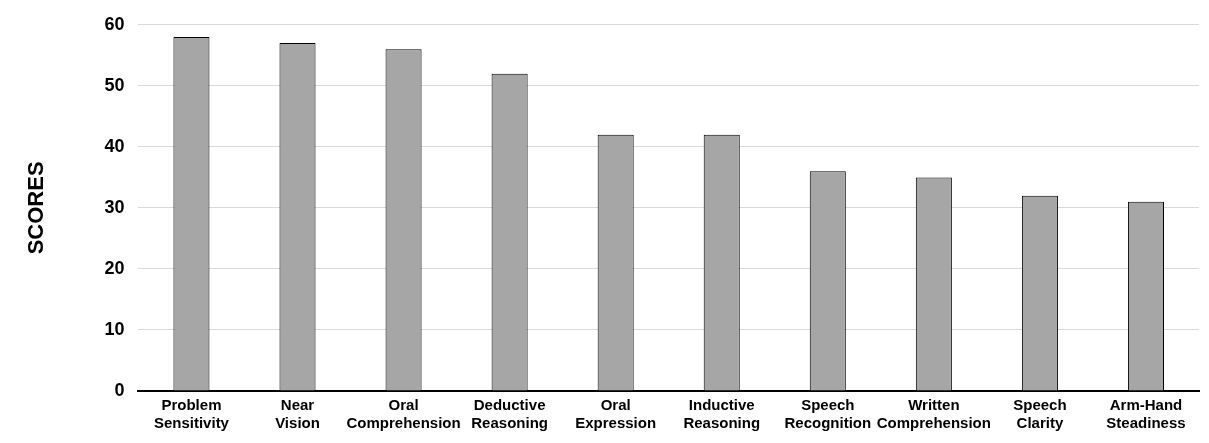  What do you see at coordinates (933, 414) in the screenshot?
I see `x-tick-label: Written Comprehension` at bounding box center [933, 414].